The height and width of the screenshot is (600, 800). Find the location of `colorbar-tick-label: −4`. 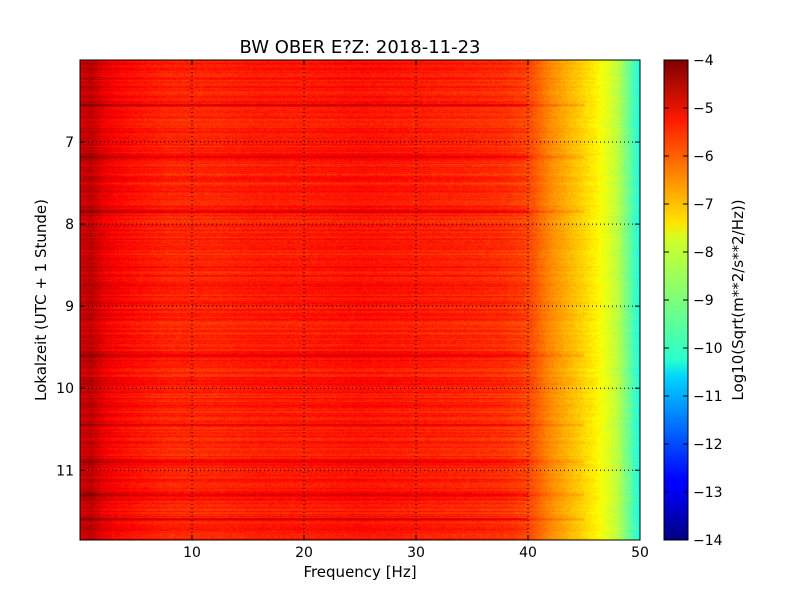

colorbar-tick-label: −4 is located at coordinates (703, 61).